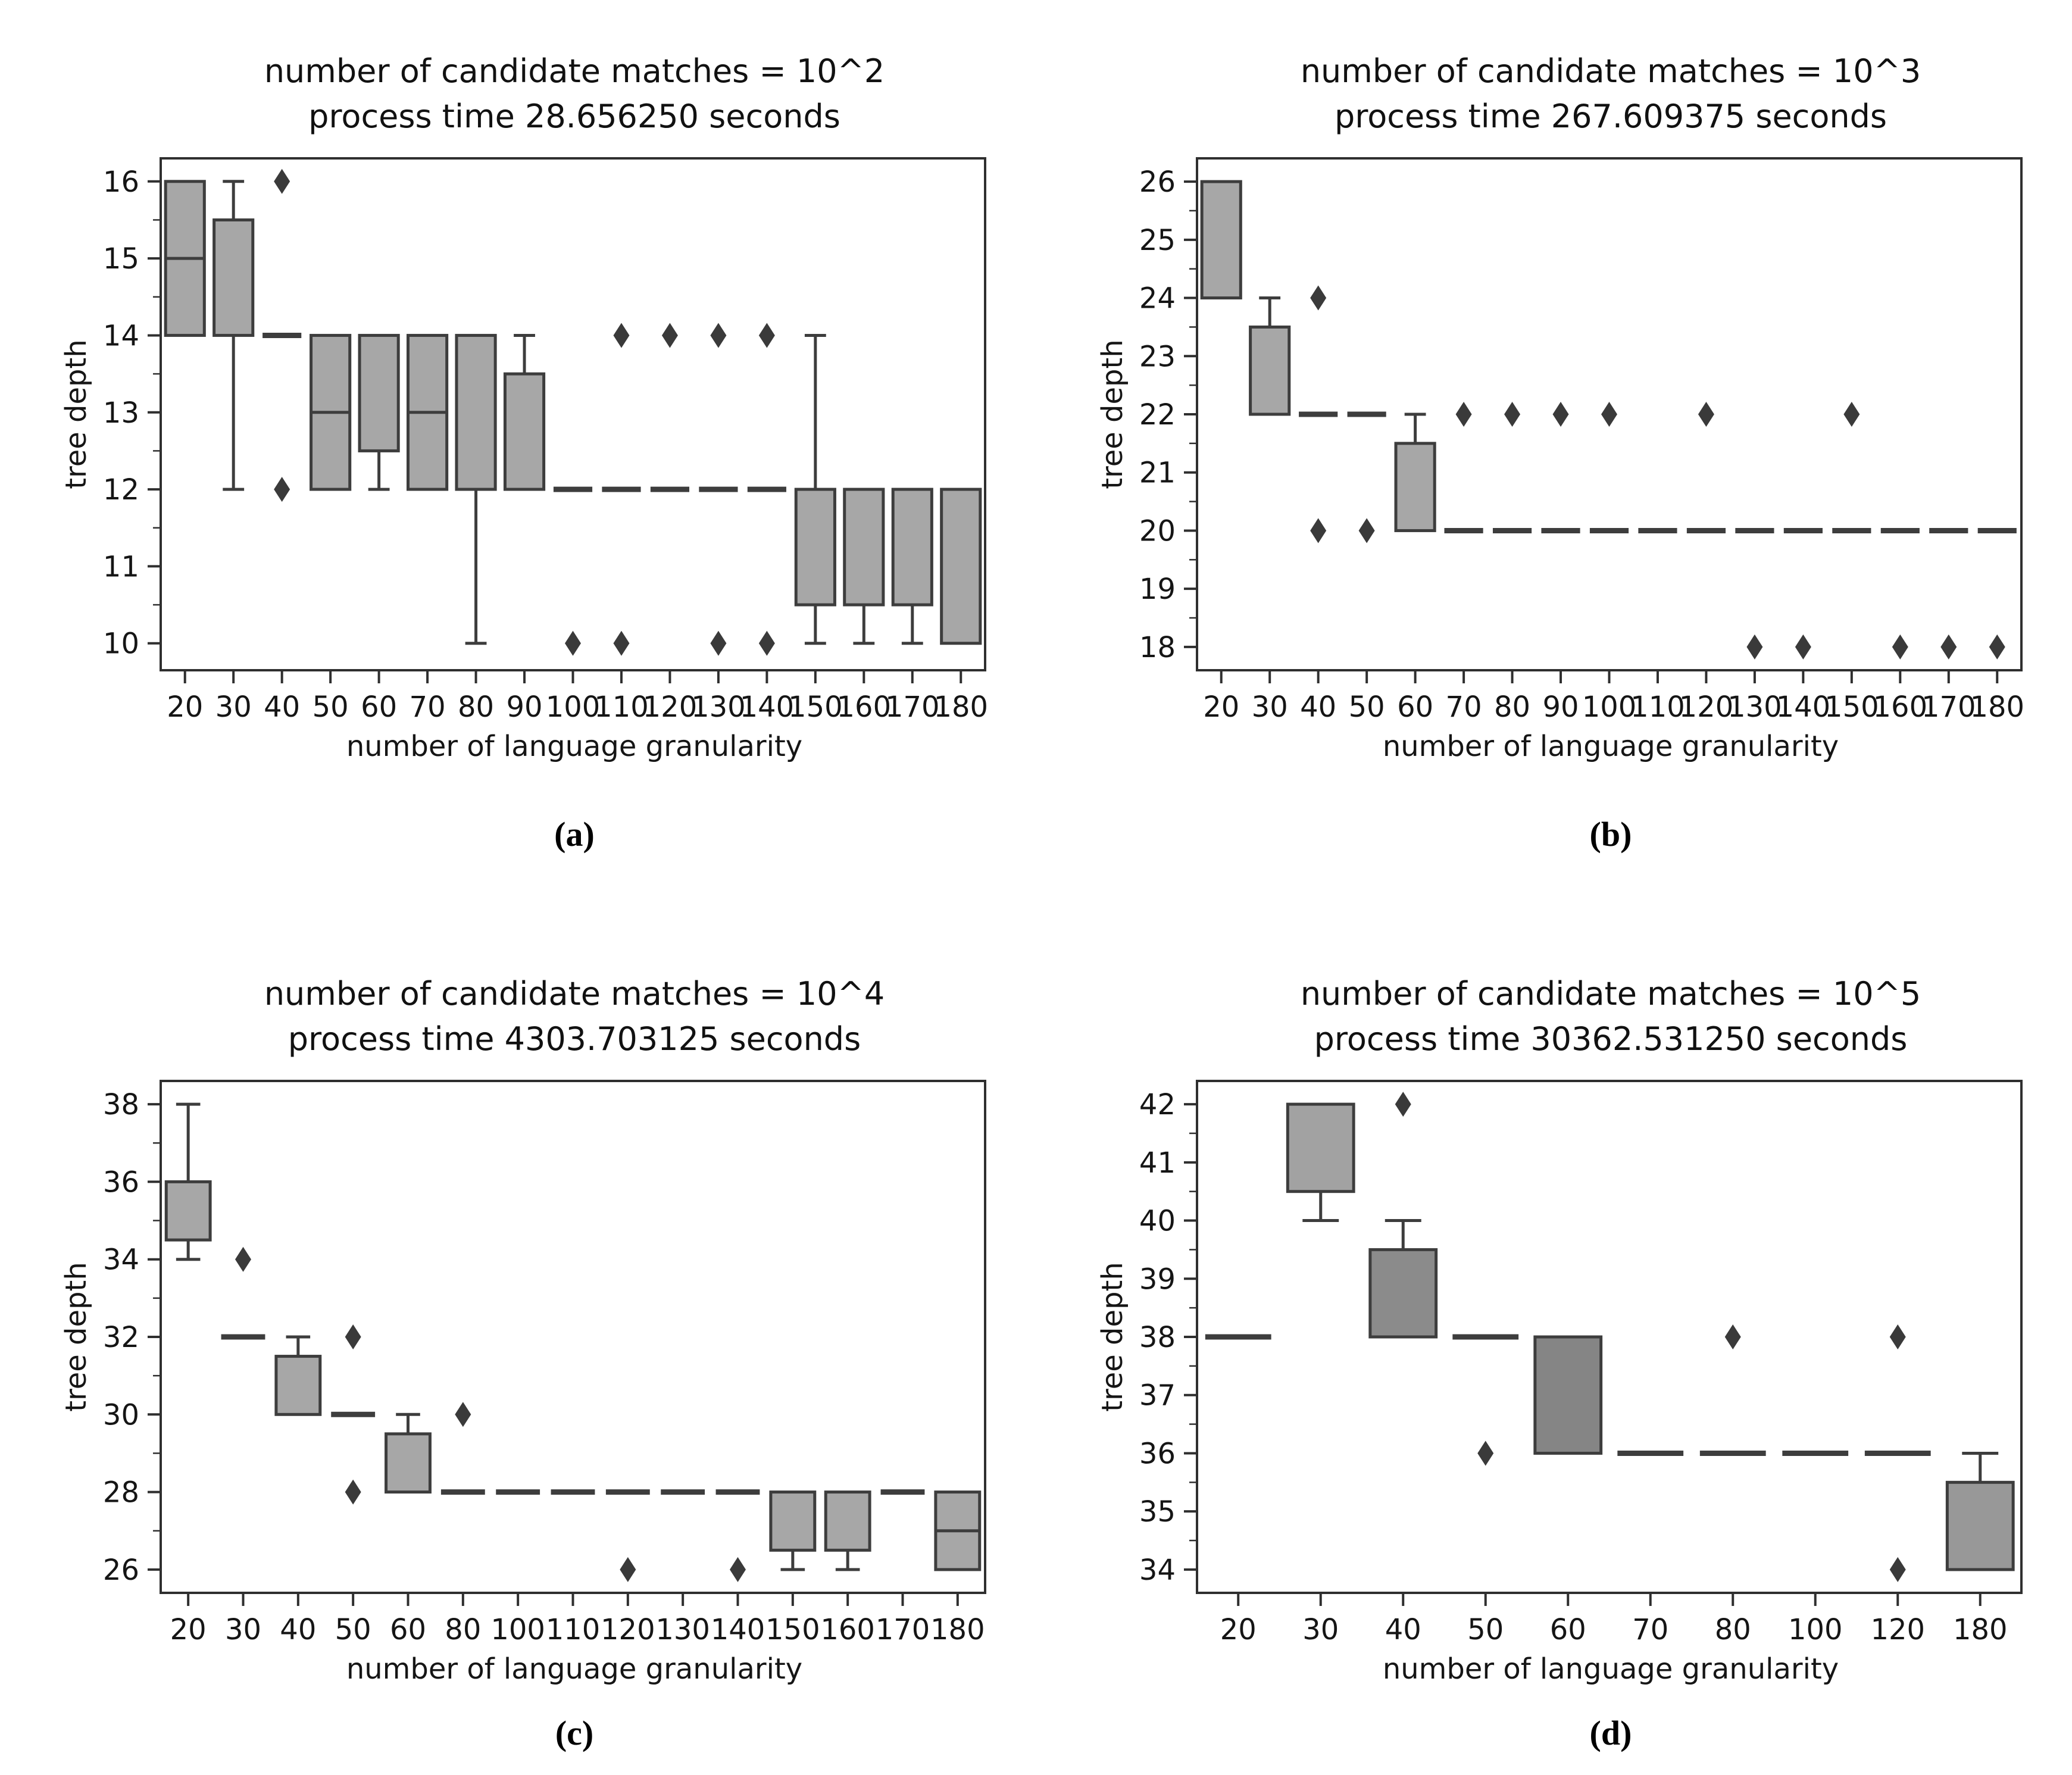  What do you see at coordinates (574, 993) in the screenshot?
I see `plot-title-line1: number of candidate matches = 10^4` at bounding box center [574, 993].